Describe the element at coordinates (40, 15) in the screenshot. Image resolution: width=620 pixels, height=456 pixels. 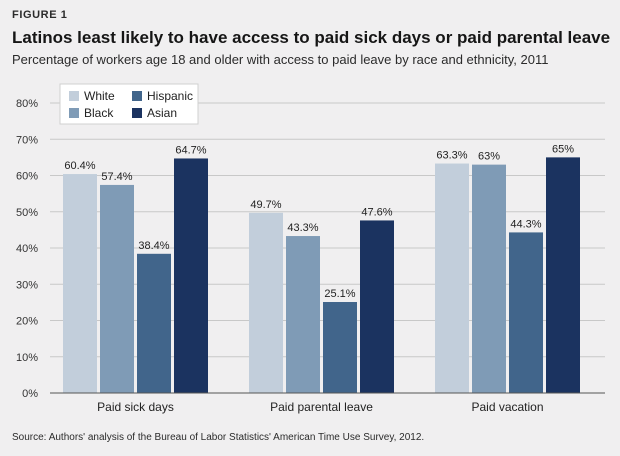
I see `figure-label: FIGURE 1` at that location.